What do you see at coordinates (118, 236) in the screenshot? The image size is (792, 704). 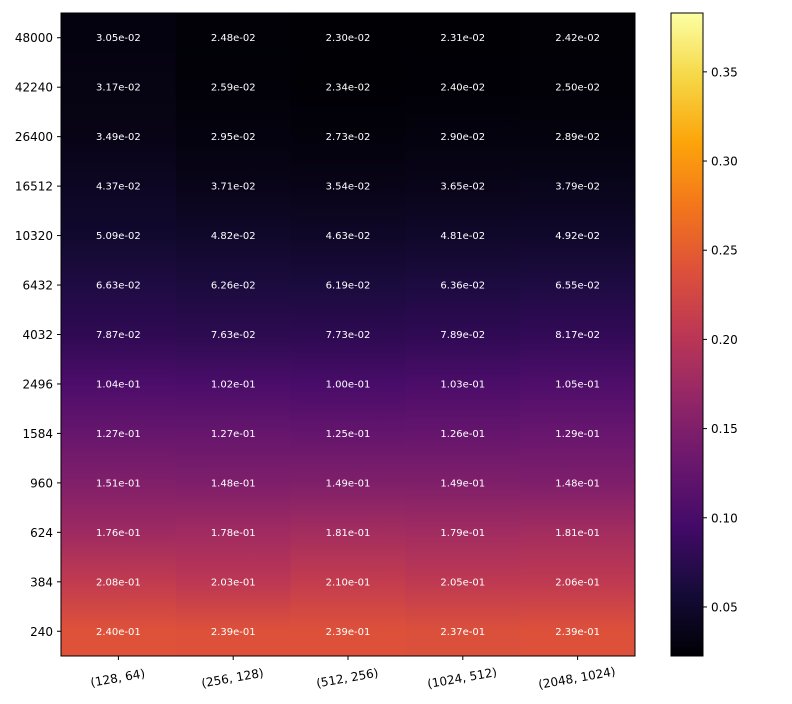 I see `cell-value-label: 5.09e-02` at bounding box center [118, 236].